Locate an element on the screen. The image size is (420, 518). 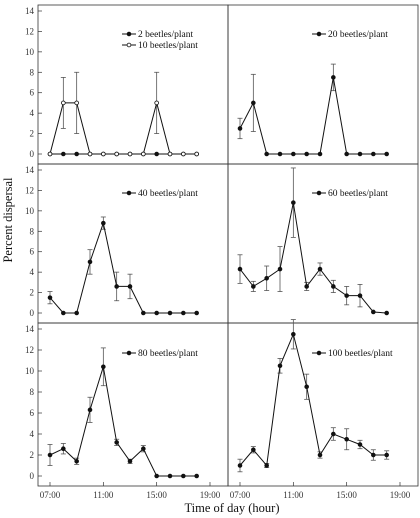
legend-label: 80 beetles/plant is located at coordinates (168, 354).